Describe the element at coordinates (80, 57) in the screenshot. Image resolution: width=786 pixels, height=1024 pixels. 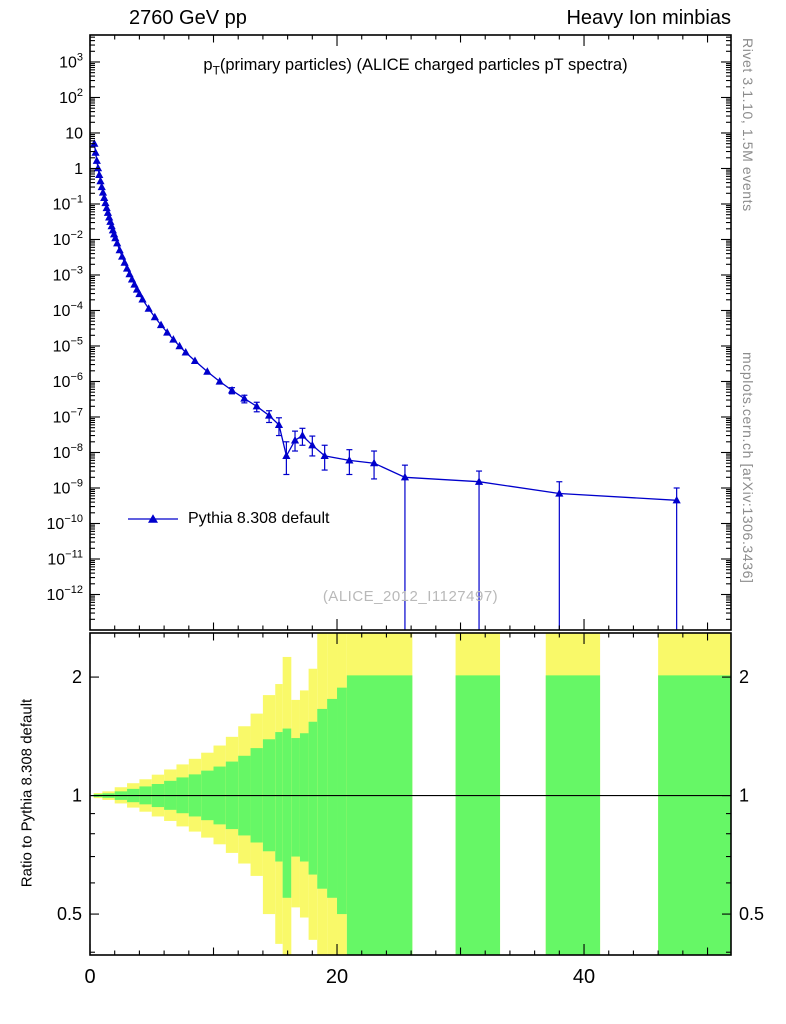
I see `y-tick-exponent: 3` at that location.